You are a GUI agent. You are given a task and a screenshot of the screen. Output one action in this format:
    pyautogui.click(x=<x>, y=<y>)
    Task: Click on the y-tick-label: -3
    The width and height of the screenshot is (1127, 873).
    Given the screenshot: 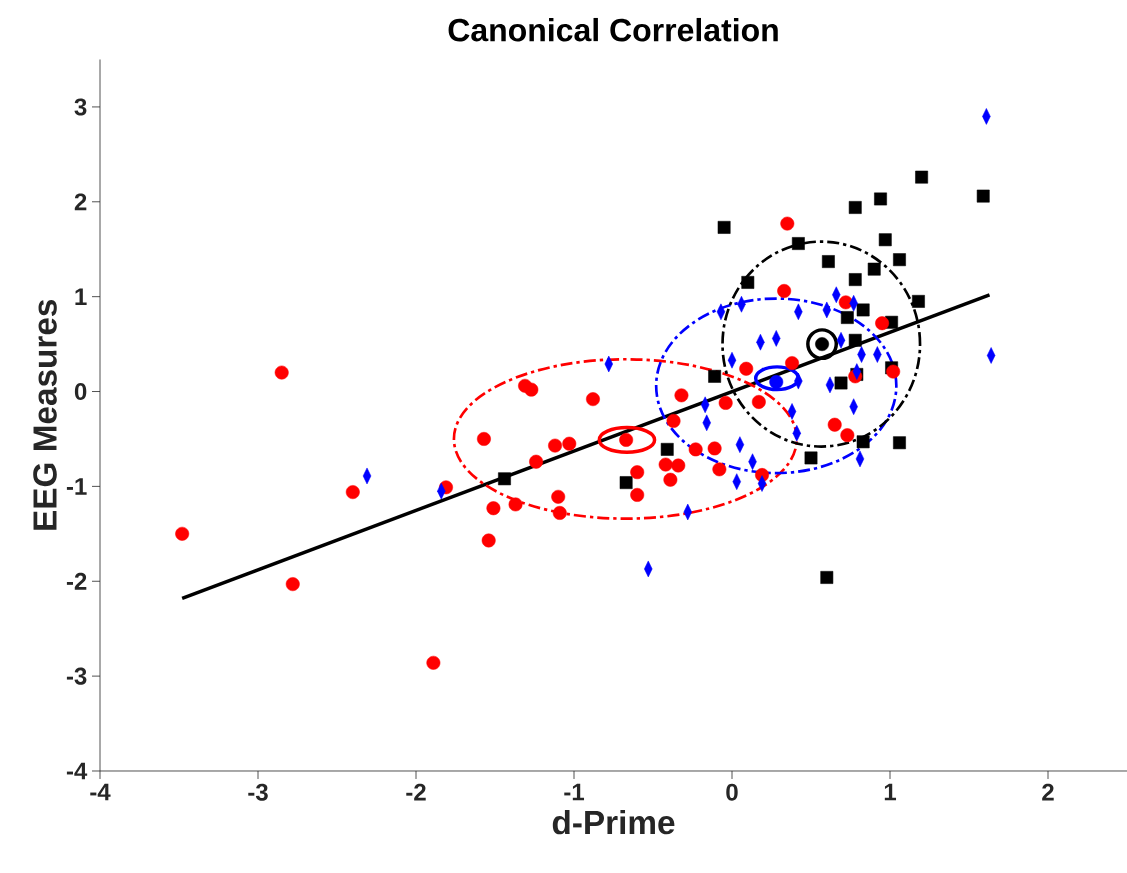 What is the action you would take?
    pyautogui.click(x=76, y=676)
    